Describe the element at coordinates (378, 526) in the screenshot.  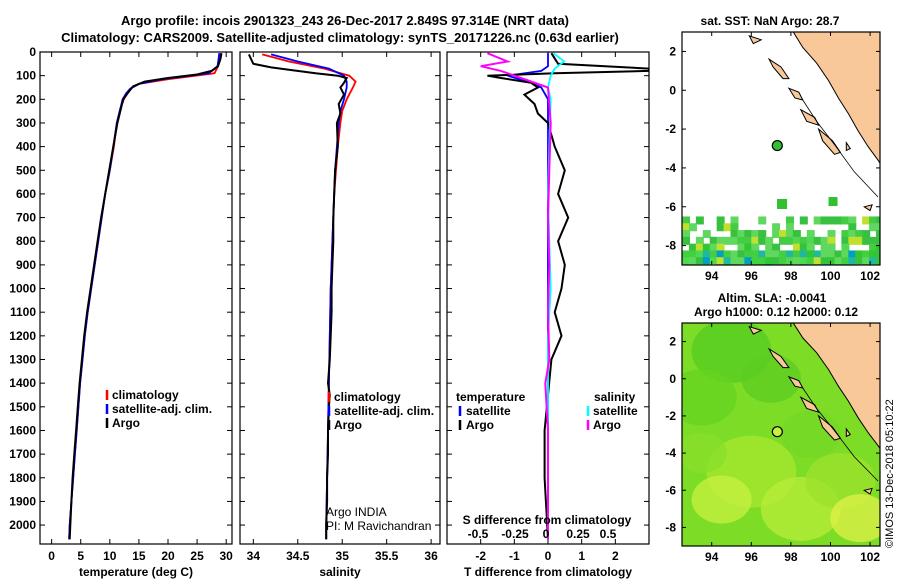
I see `annotation-pi: PI: M Ravichandran` at that location.